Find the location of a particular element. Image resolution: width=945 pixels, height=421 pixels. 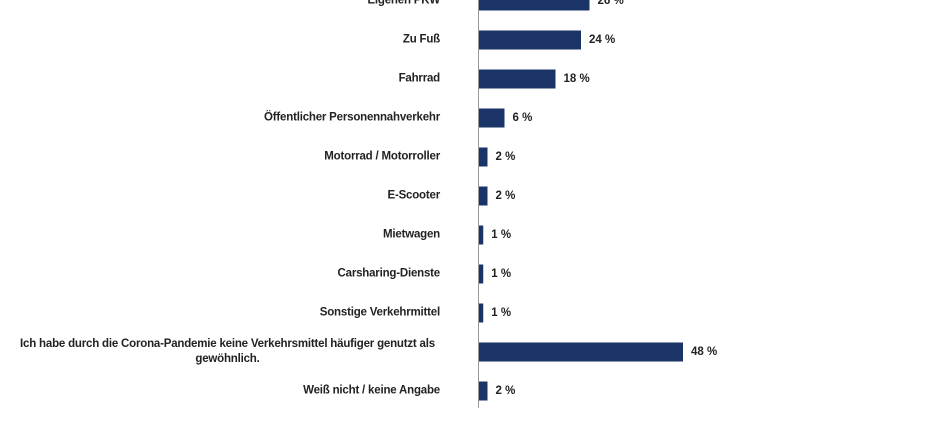

category-label: Mietwagen is located at coordinates (411, 234).